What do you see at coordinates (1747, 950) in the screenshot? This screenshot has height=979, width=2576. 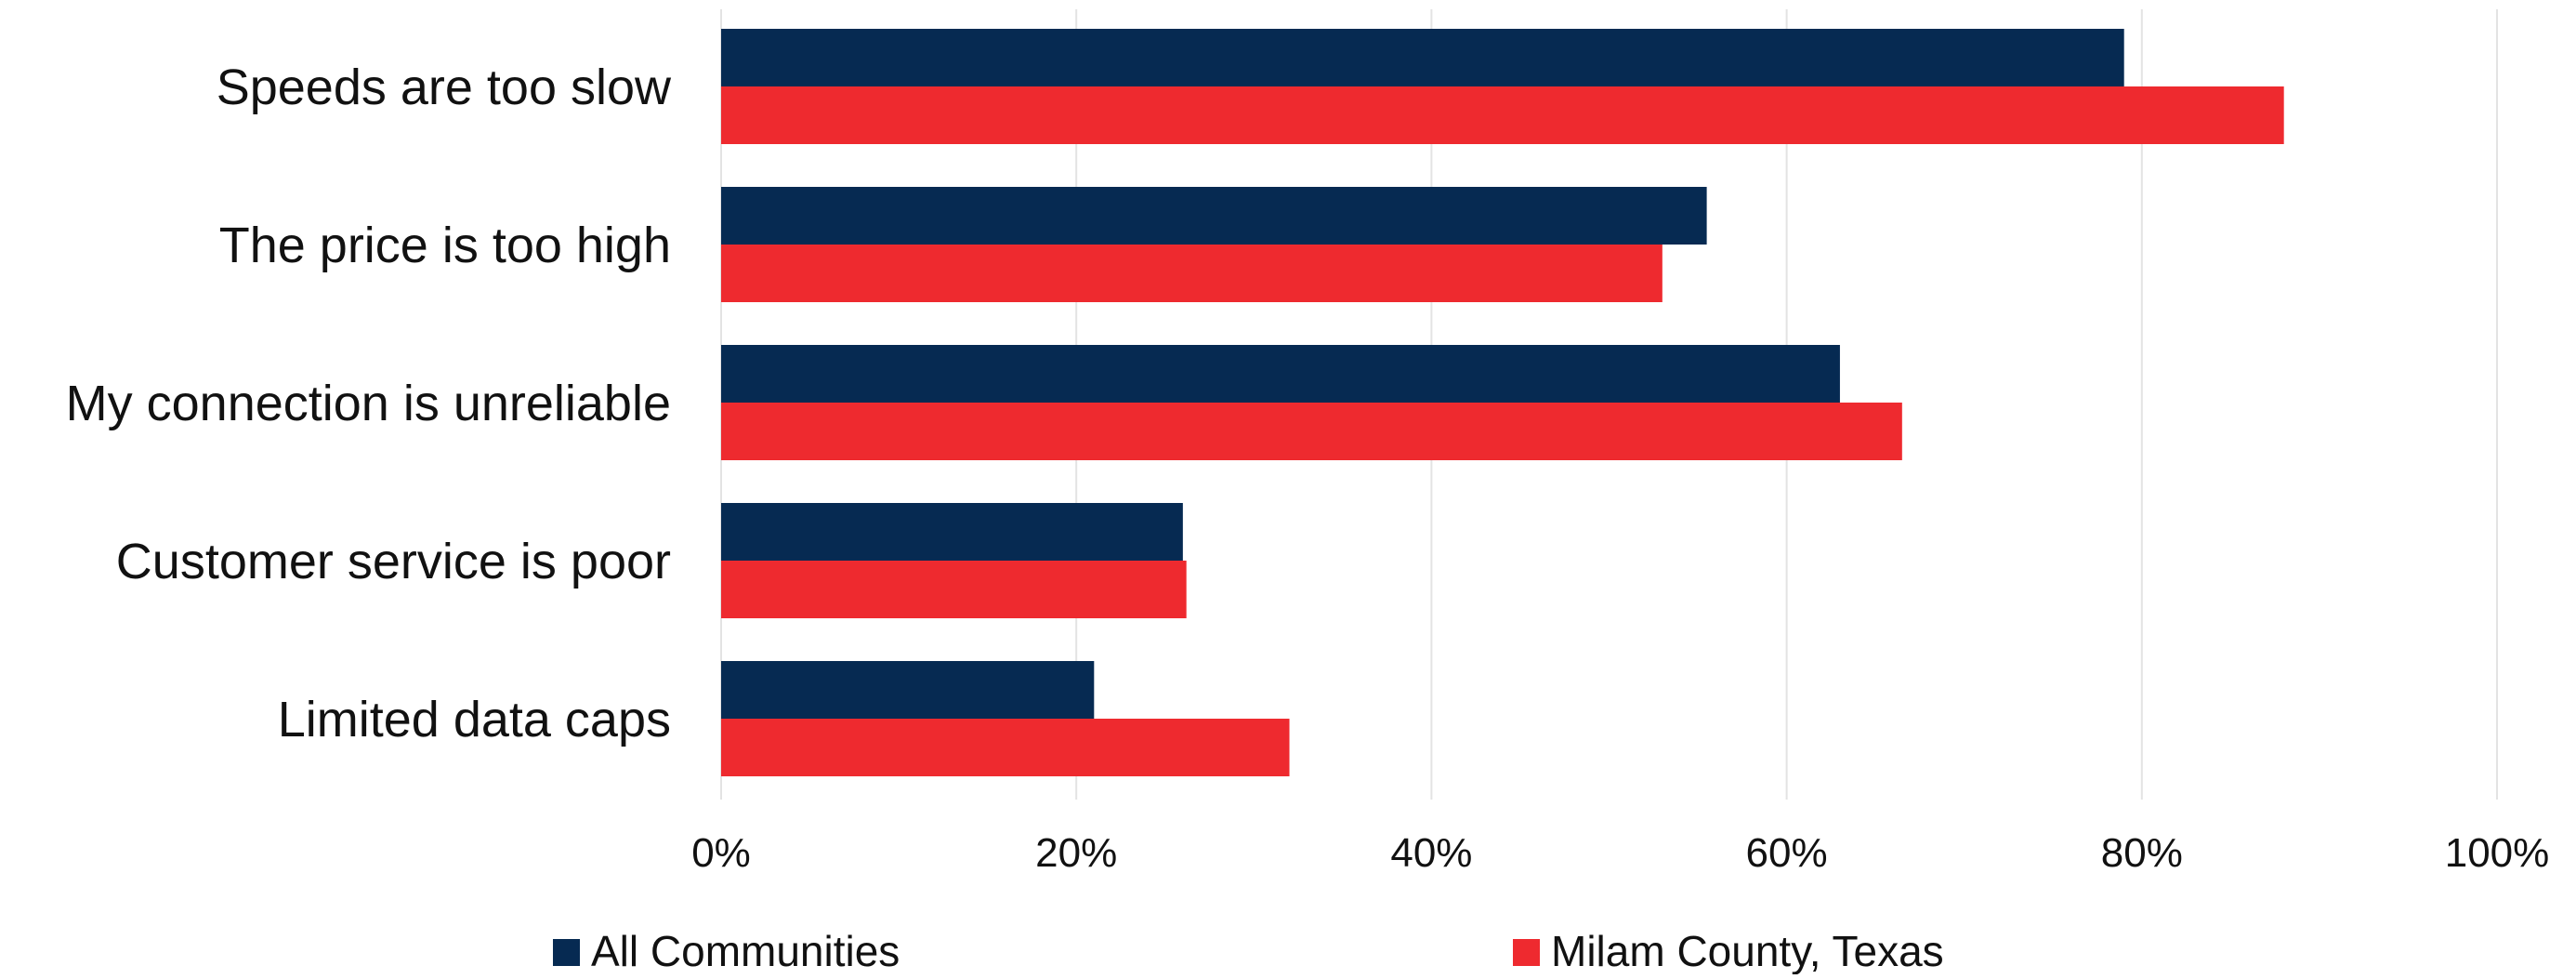 I see `legend-label: Milam County, Texas` at bounding box center [1747, 950].